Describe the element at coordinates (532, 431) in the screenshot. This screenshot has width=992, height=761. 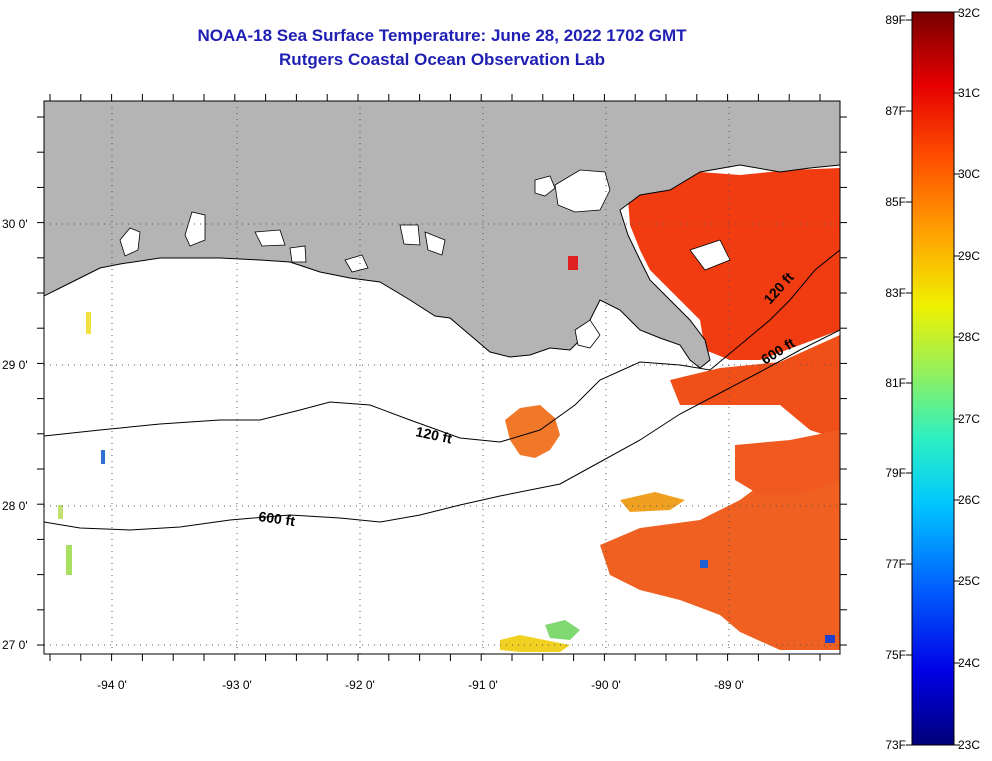
I see `sst-patch-mid` at that location.